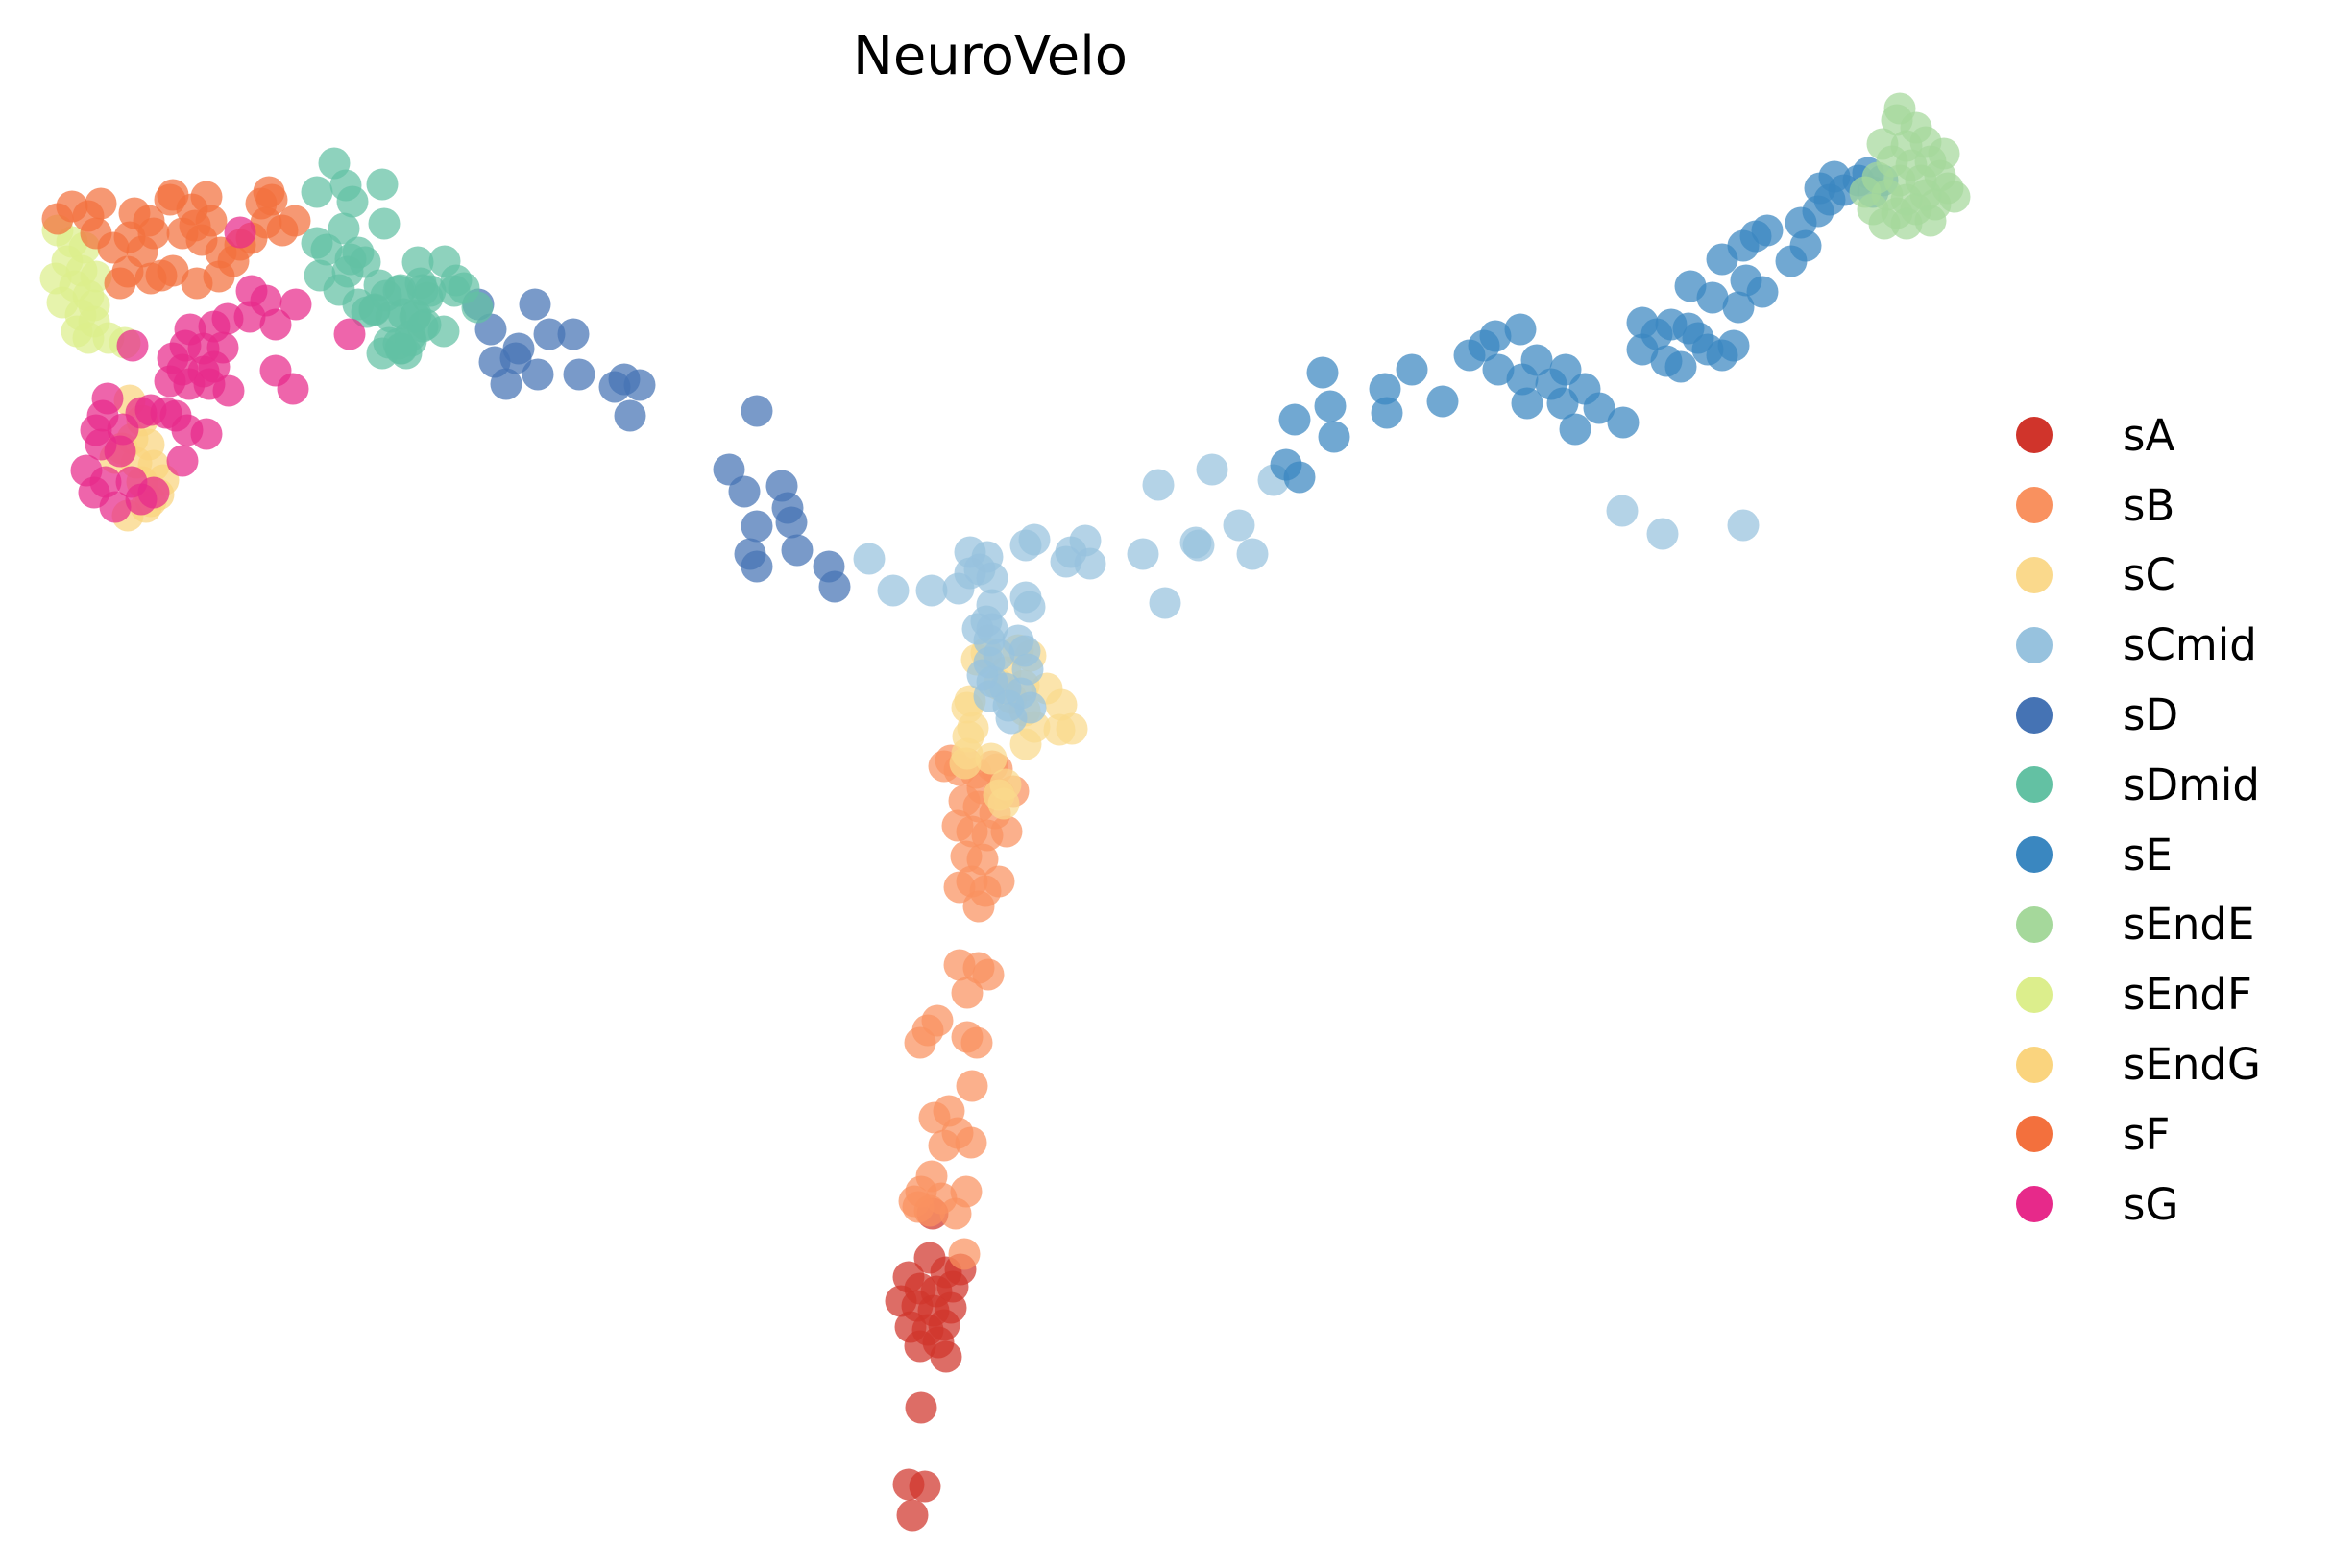 This screenshot has width=2332, height=1568. I want to click on legend-item-sE: sE, so click(2138, 855).